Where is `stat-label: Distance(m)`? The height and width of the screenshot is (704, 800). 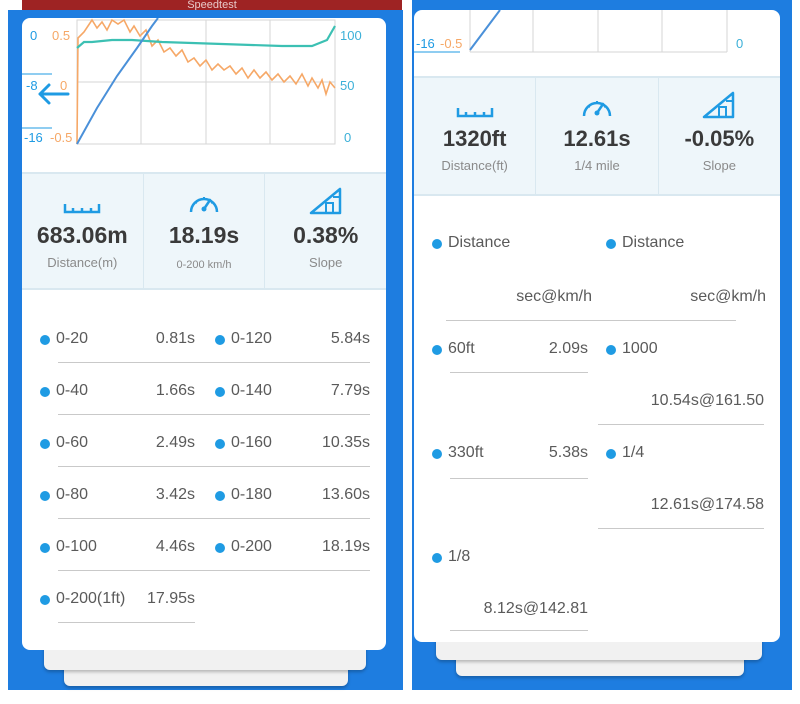 stat-label: Distance(m) is located at coordinates (82, 262).